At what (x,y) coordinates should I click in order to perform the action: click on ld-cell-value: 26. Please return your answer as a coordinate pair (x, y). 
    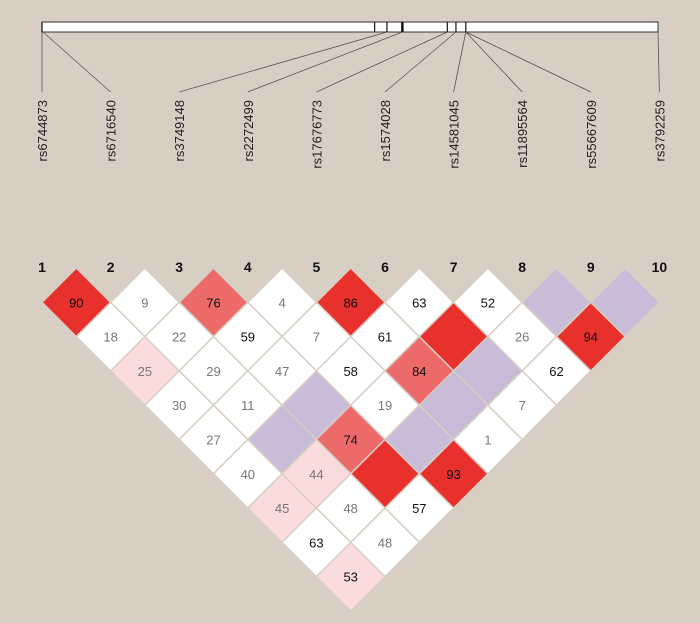
    Looking at the image, I should click on (522, 337).